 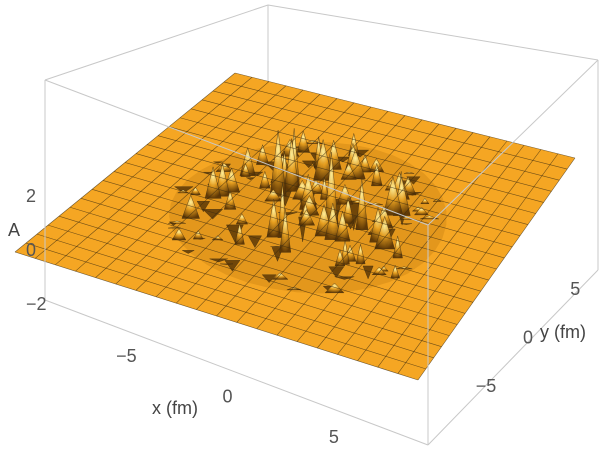 I want to click on z-axis-label: A, so click(x=14, y=230).